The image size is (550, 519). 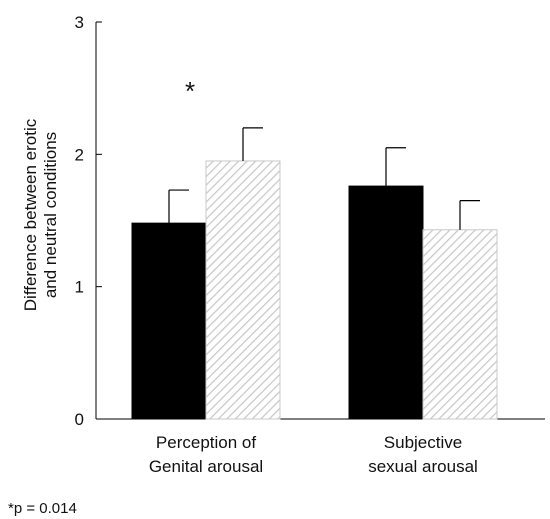 What do you see at coordinates (50, 215) in the screenshot?
I see `y-axis-label-line-2: and neutral conditions` at bounding box center [50, 215].